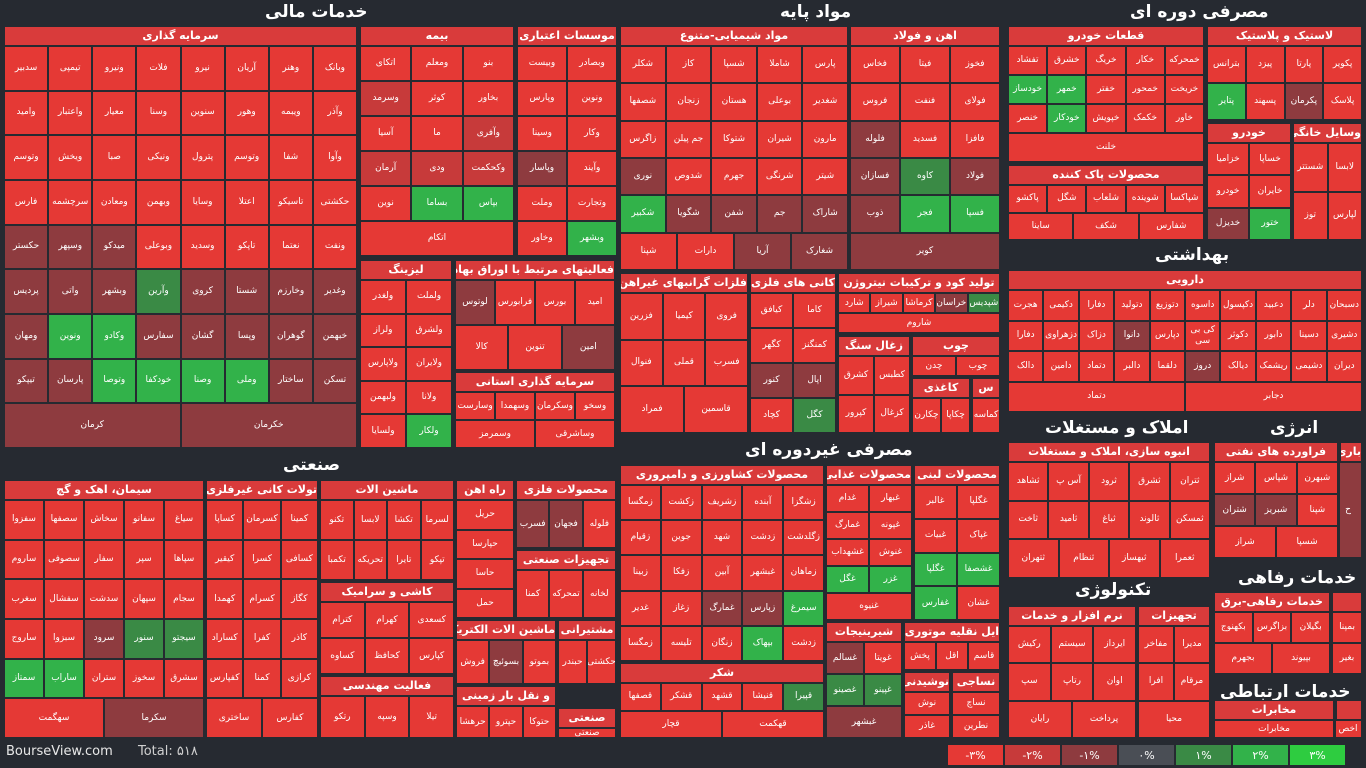  Describe the element at coordinates (1145, 89) in the screenshot. I see `stock-tile: خمحور` at that location.